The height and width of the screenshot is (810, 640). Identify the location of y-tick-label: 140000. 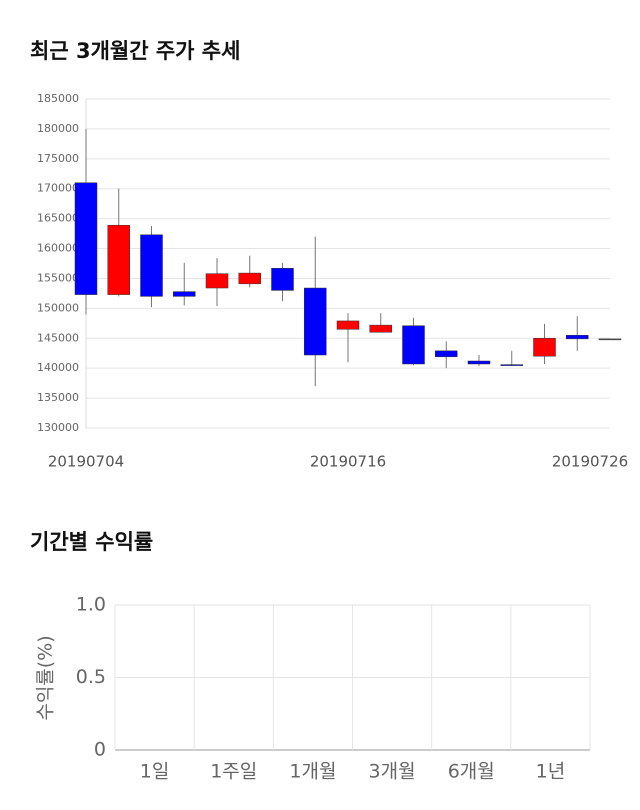
(58, 367).